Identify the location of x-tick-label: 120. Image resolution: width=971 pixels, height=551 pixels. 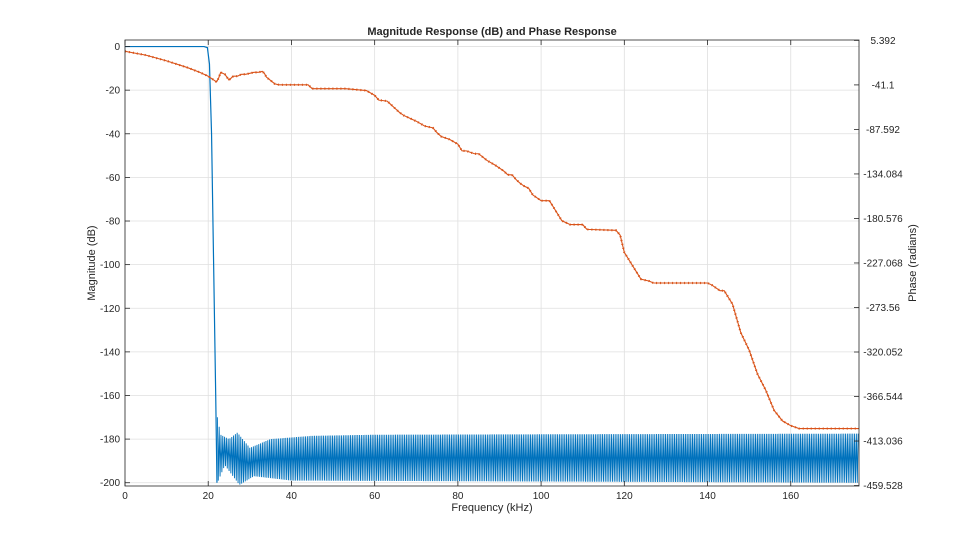
(624, 496).